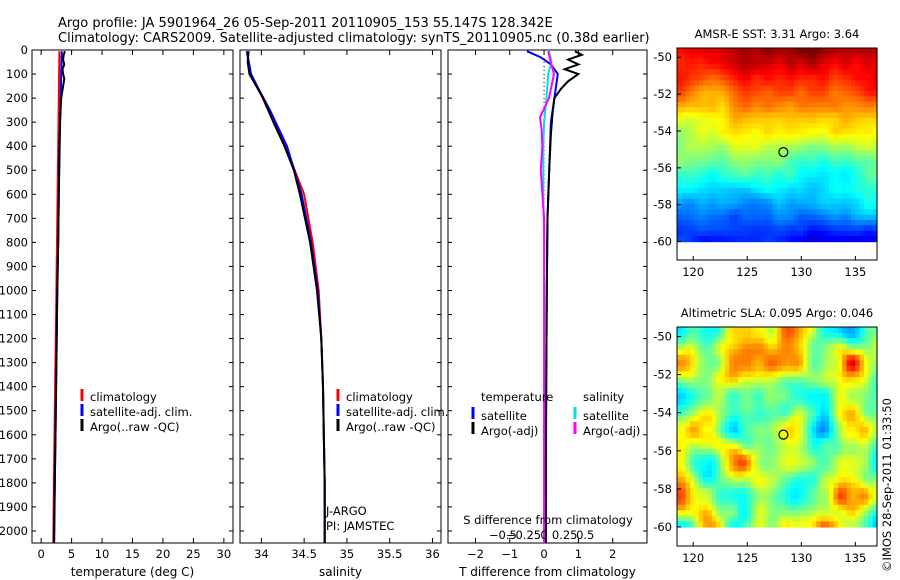 The height and width of the screenshot is (580, 900). Describe the element at coordinates (14, 531) in the screenshot. I see `depth-tick-label: 2000` at that location.